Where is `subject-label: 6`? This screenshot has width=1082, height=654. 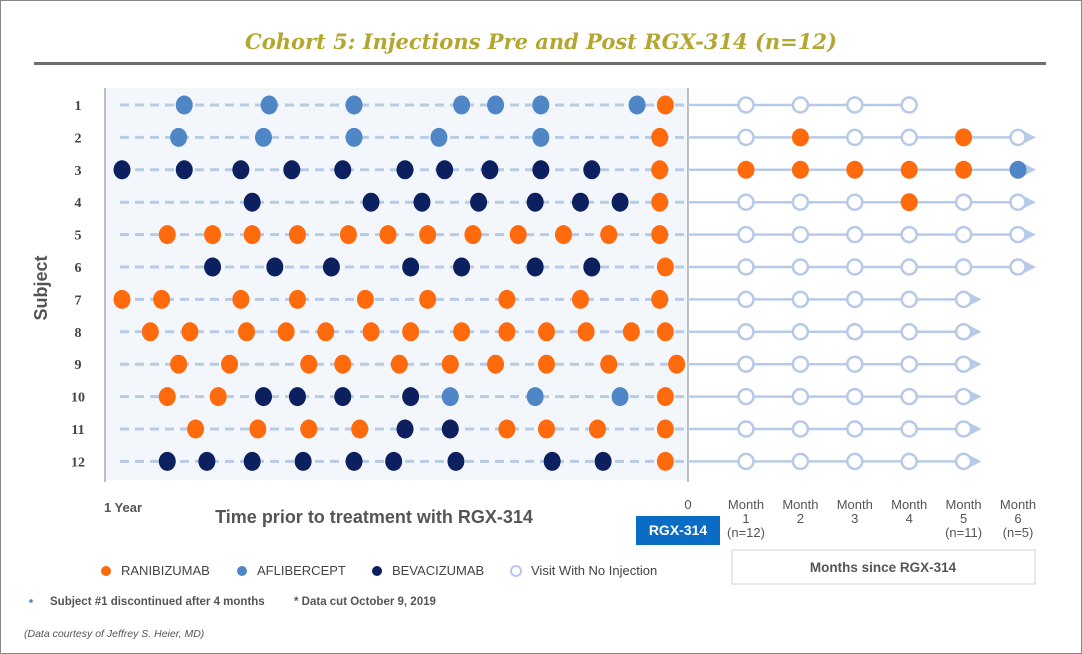 subject-label: 6 is located at coordinates (78, 268).